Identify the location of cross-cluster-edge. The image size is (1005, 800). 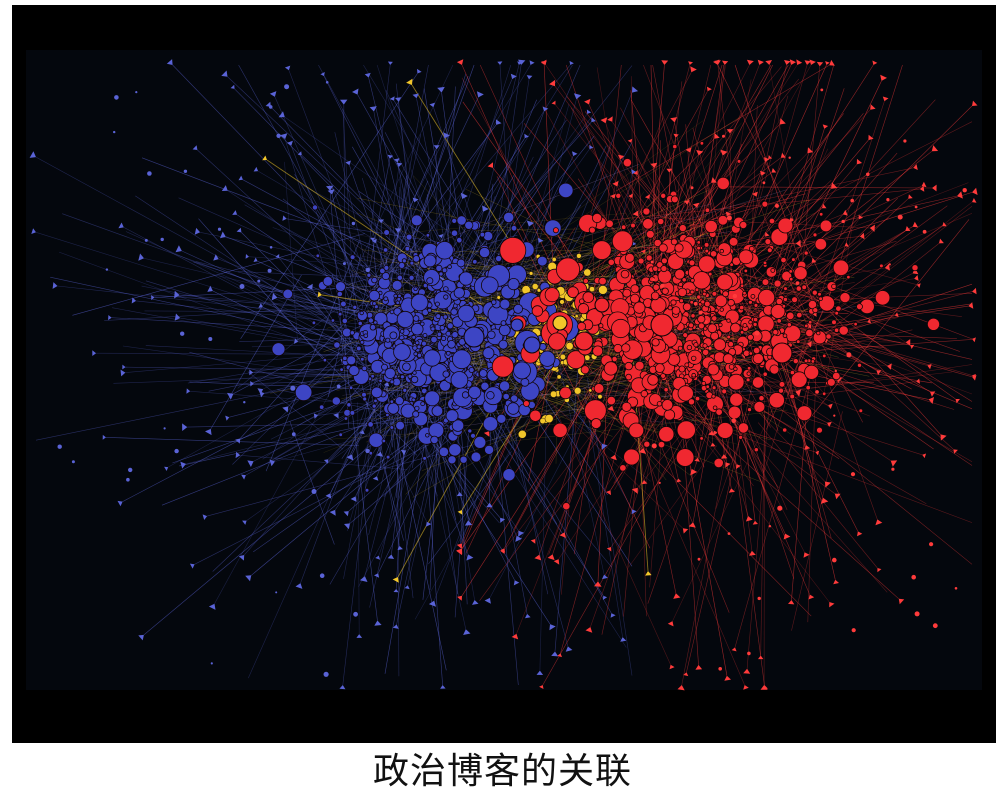
(567, 240).